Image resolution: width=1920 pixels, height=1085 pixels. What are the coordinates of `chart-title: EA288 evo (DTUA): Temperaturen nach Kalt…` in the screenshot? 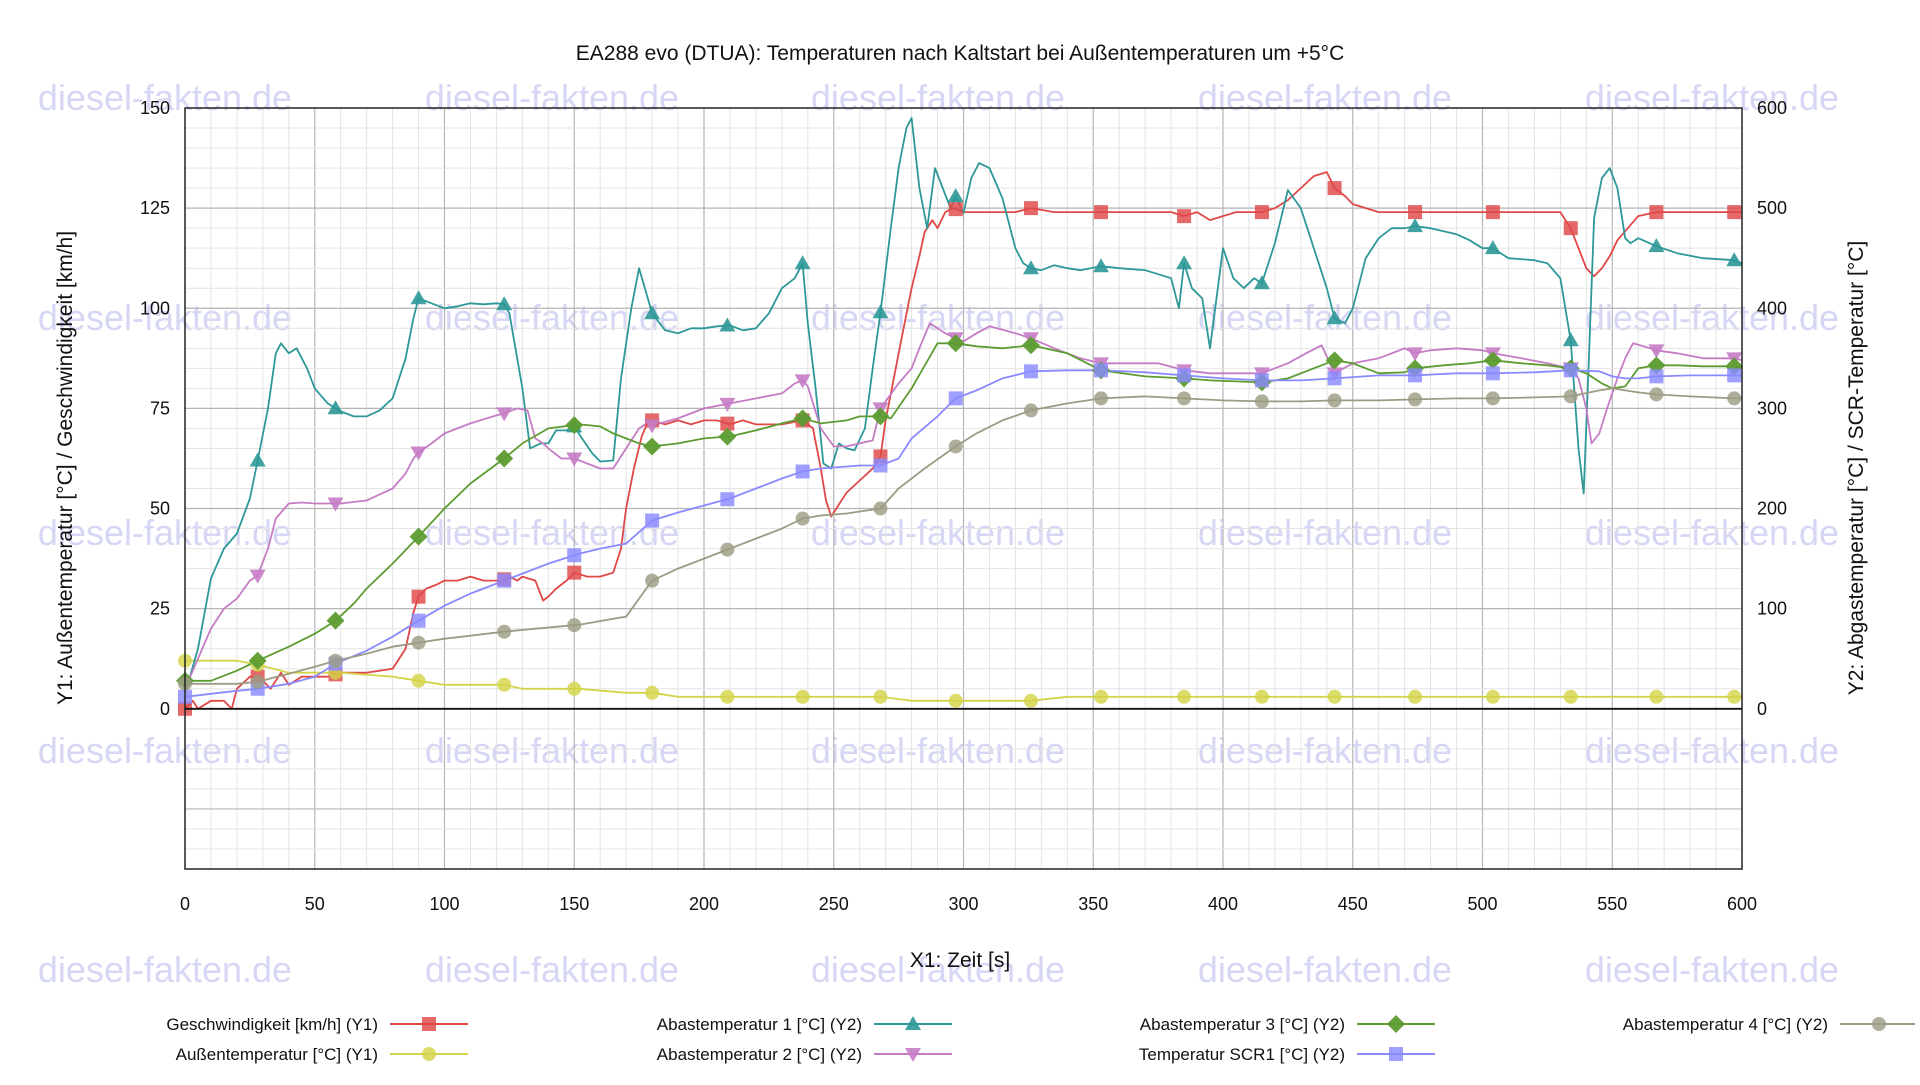 It's located at (960, 53).